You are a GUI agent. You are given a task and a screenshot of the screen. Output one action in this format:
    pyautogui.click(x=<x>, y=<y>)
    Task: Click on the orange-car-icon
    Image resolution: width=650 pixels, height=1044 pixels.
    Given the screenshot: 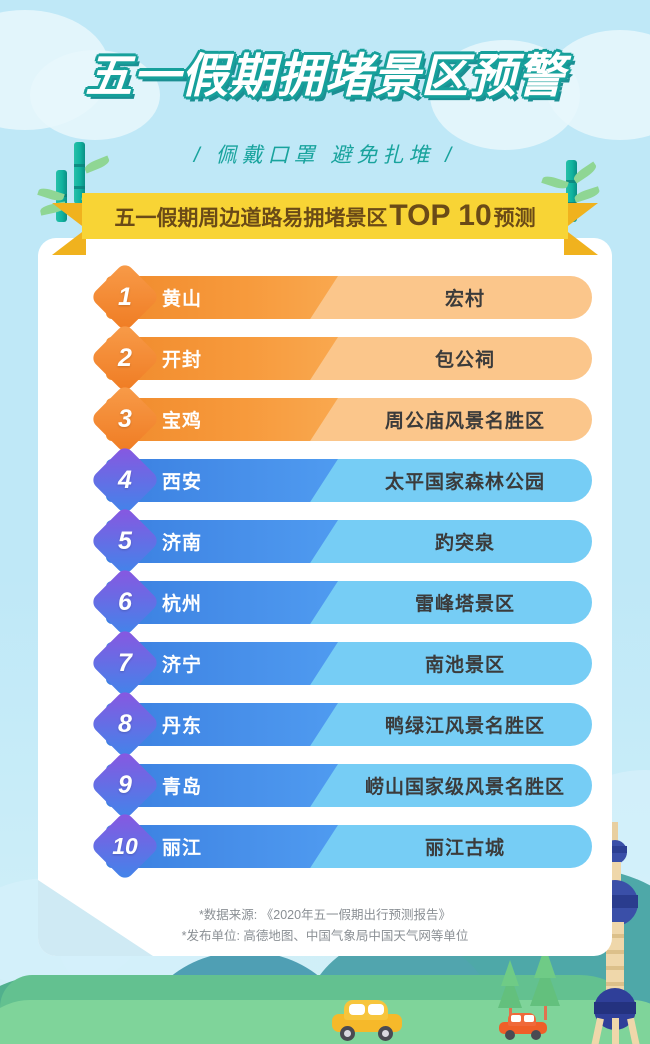 What is the action you would take?
    pyautogui.click(x=523, y=1026)
    